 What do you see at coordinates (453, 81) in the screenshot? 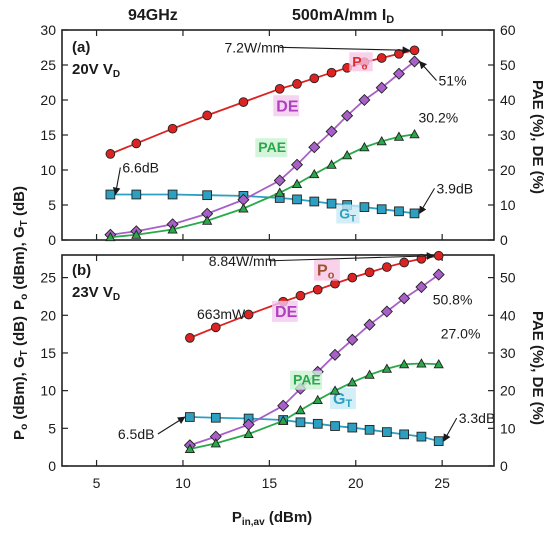
I see `annotation-label: 51%` at bounding box center [453, 81].